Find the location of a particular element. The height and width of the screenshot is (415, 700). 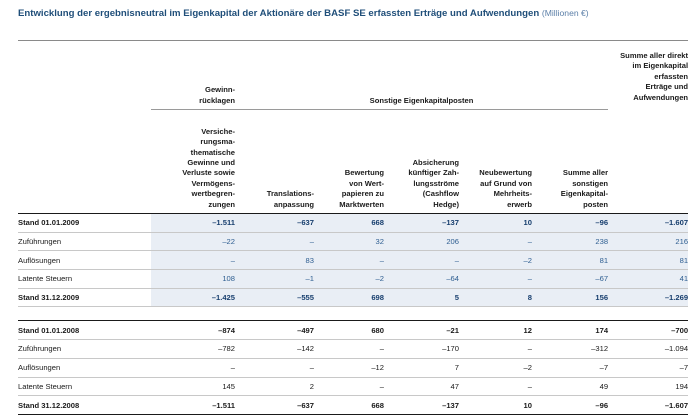

cell: 41 is located at coordinates (648, 279).